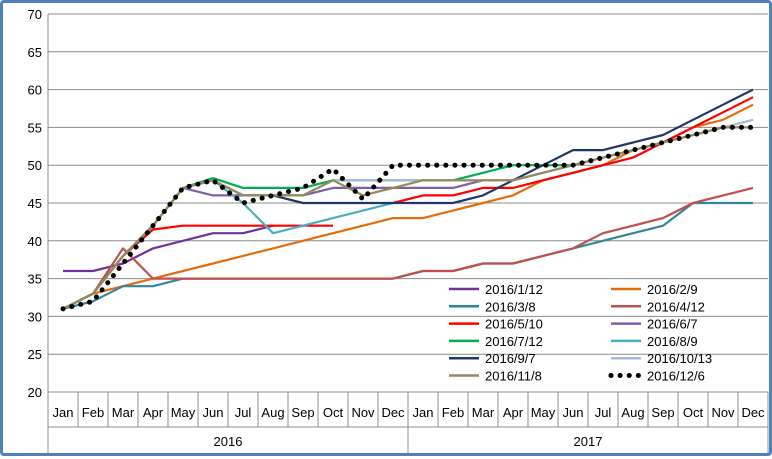 The height and width of the screenshot is (459, 772). What do you see at coordinates (35, 14) in the screenshot?
I see `y-tick-label: 70` at bounding box center [35, 14].